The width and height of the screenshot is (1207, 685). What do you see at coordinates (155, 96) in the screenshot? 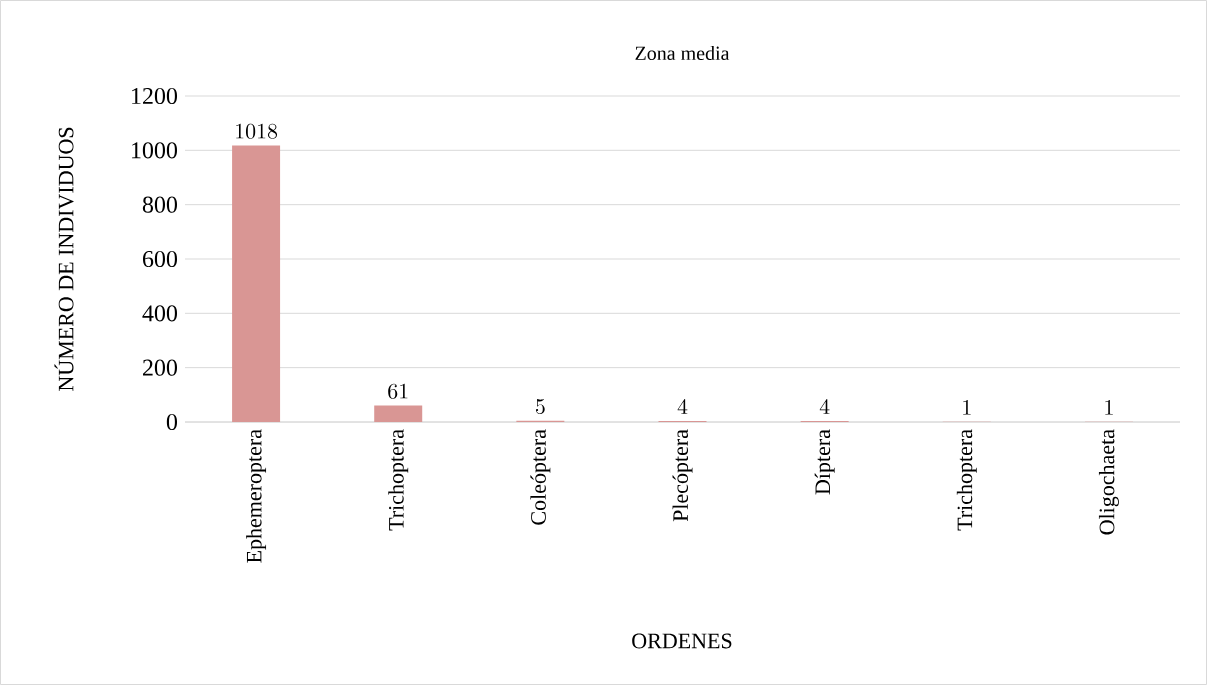
I see `y-tick-label: 1200` at bounding box center [155, 96].